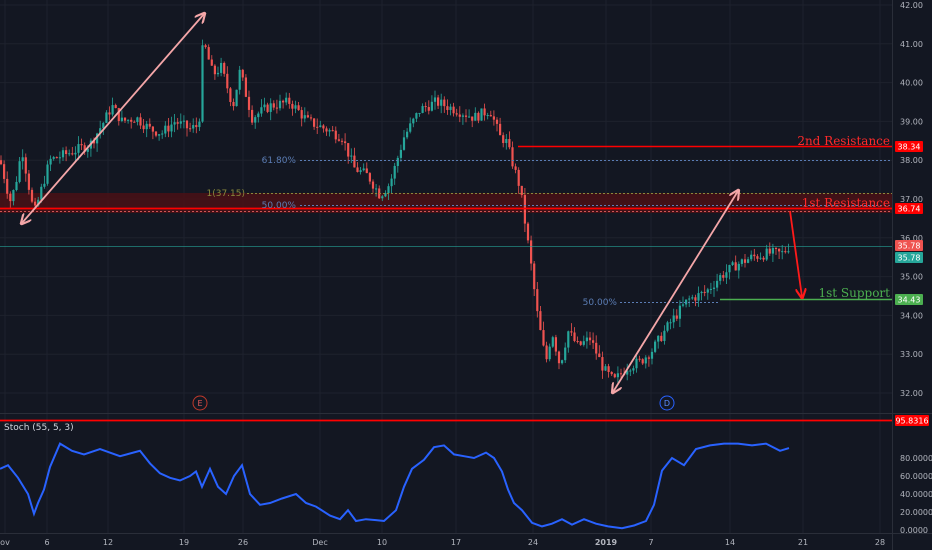 This screenshot has width=932, height=550. I want to click on event-e-label: E, so click(199, 403).